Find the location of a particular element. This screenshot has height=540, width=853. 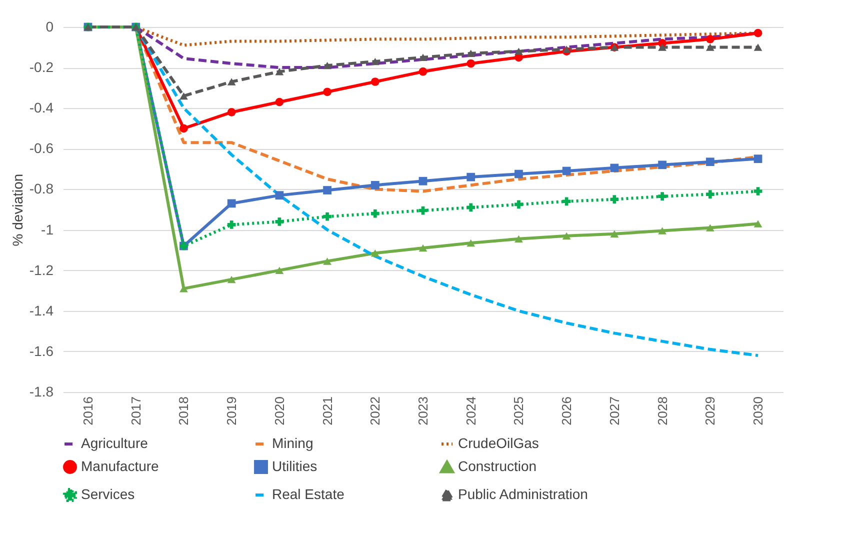

x-tick-label: 2022 is located at coordinates (375, 411).